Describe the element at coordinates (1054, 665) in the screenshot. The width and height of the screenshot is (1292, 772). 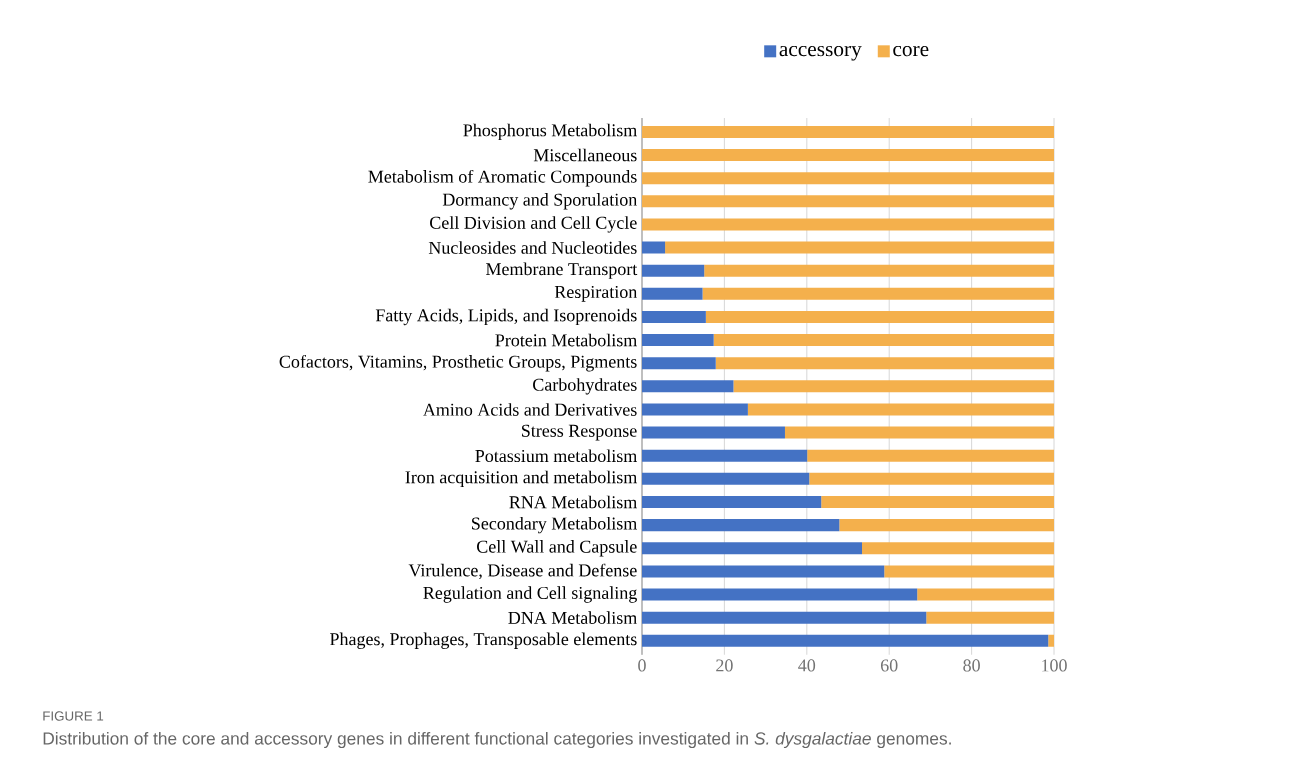
I see `x-tick-label: 100` at that location.